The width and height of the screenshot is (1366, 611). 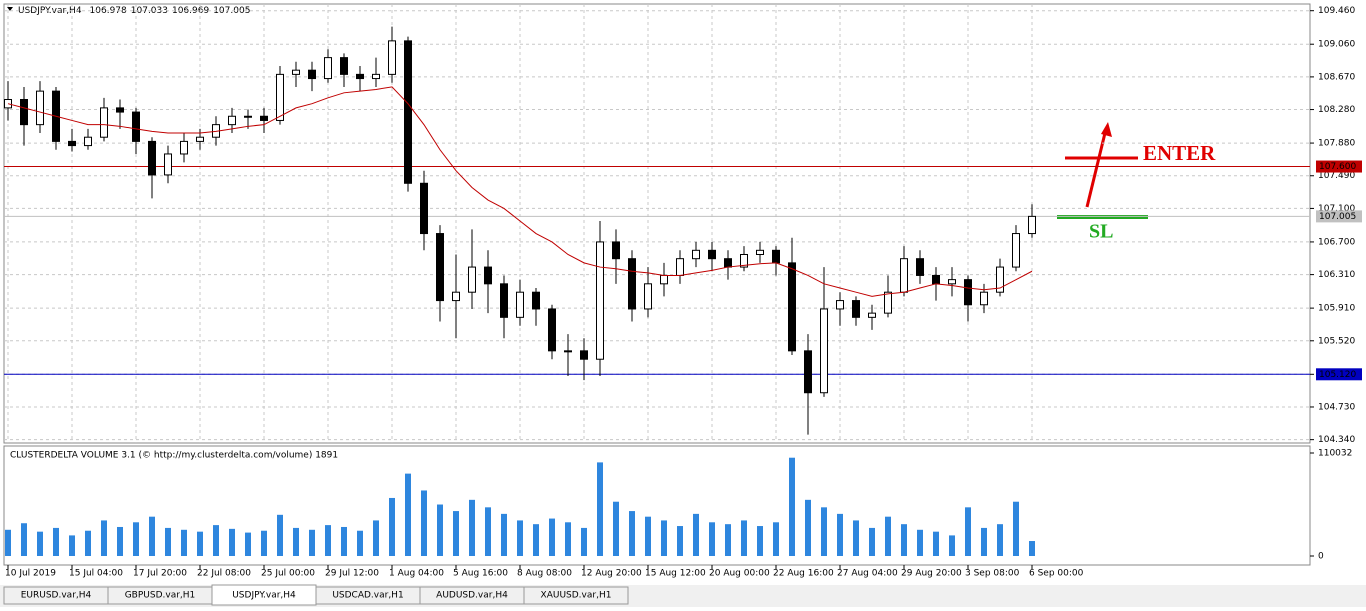 I want to click on y-tick-label: 109.460, so click(x=1336, y=11).